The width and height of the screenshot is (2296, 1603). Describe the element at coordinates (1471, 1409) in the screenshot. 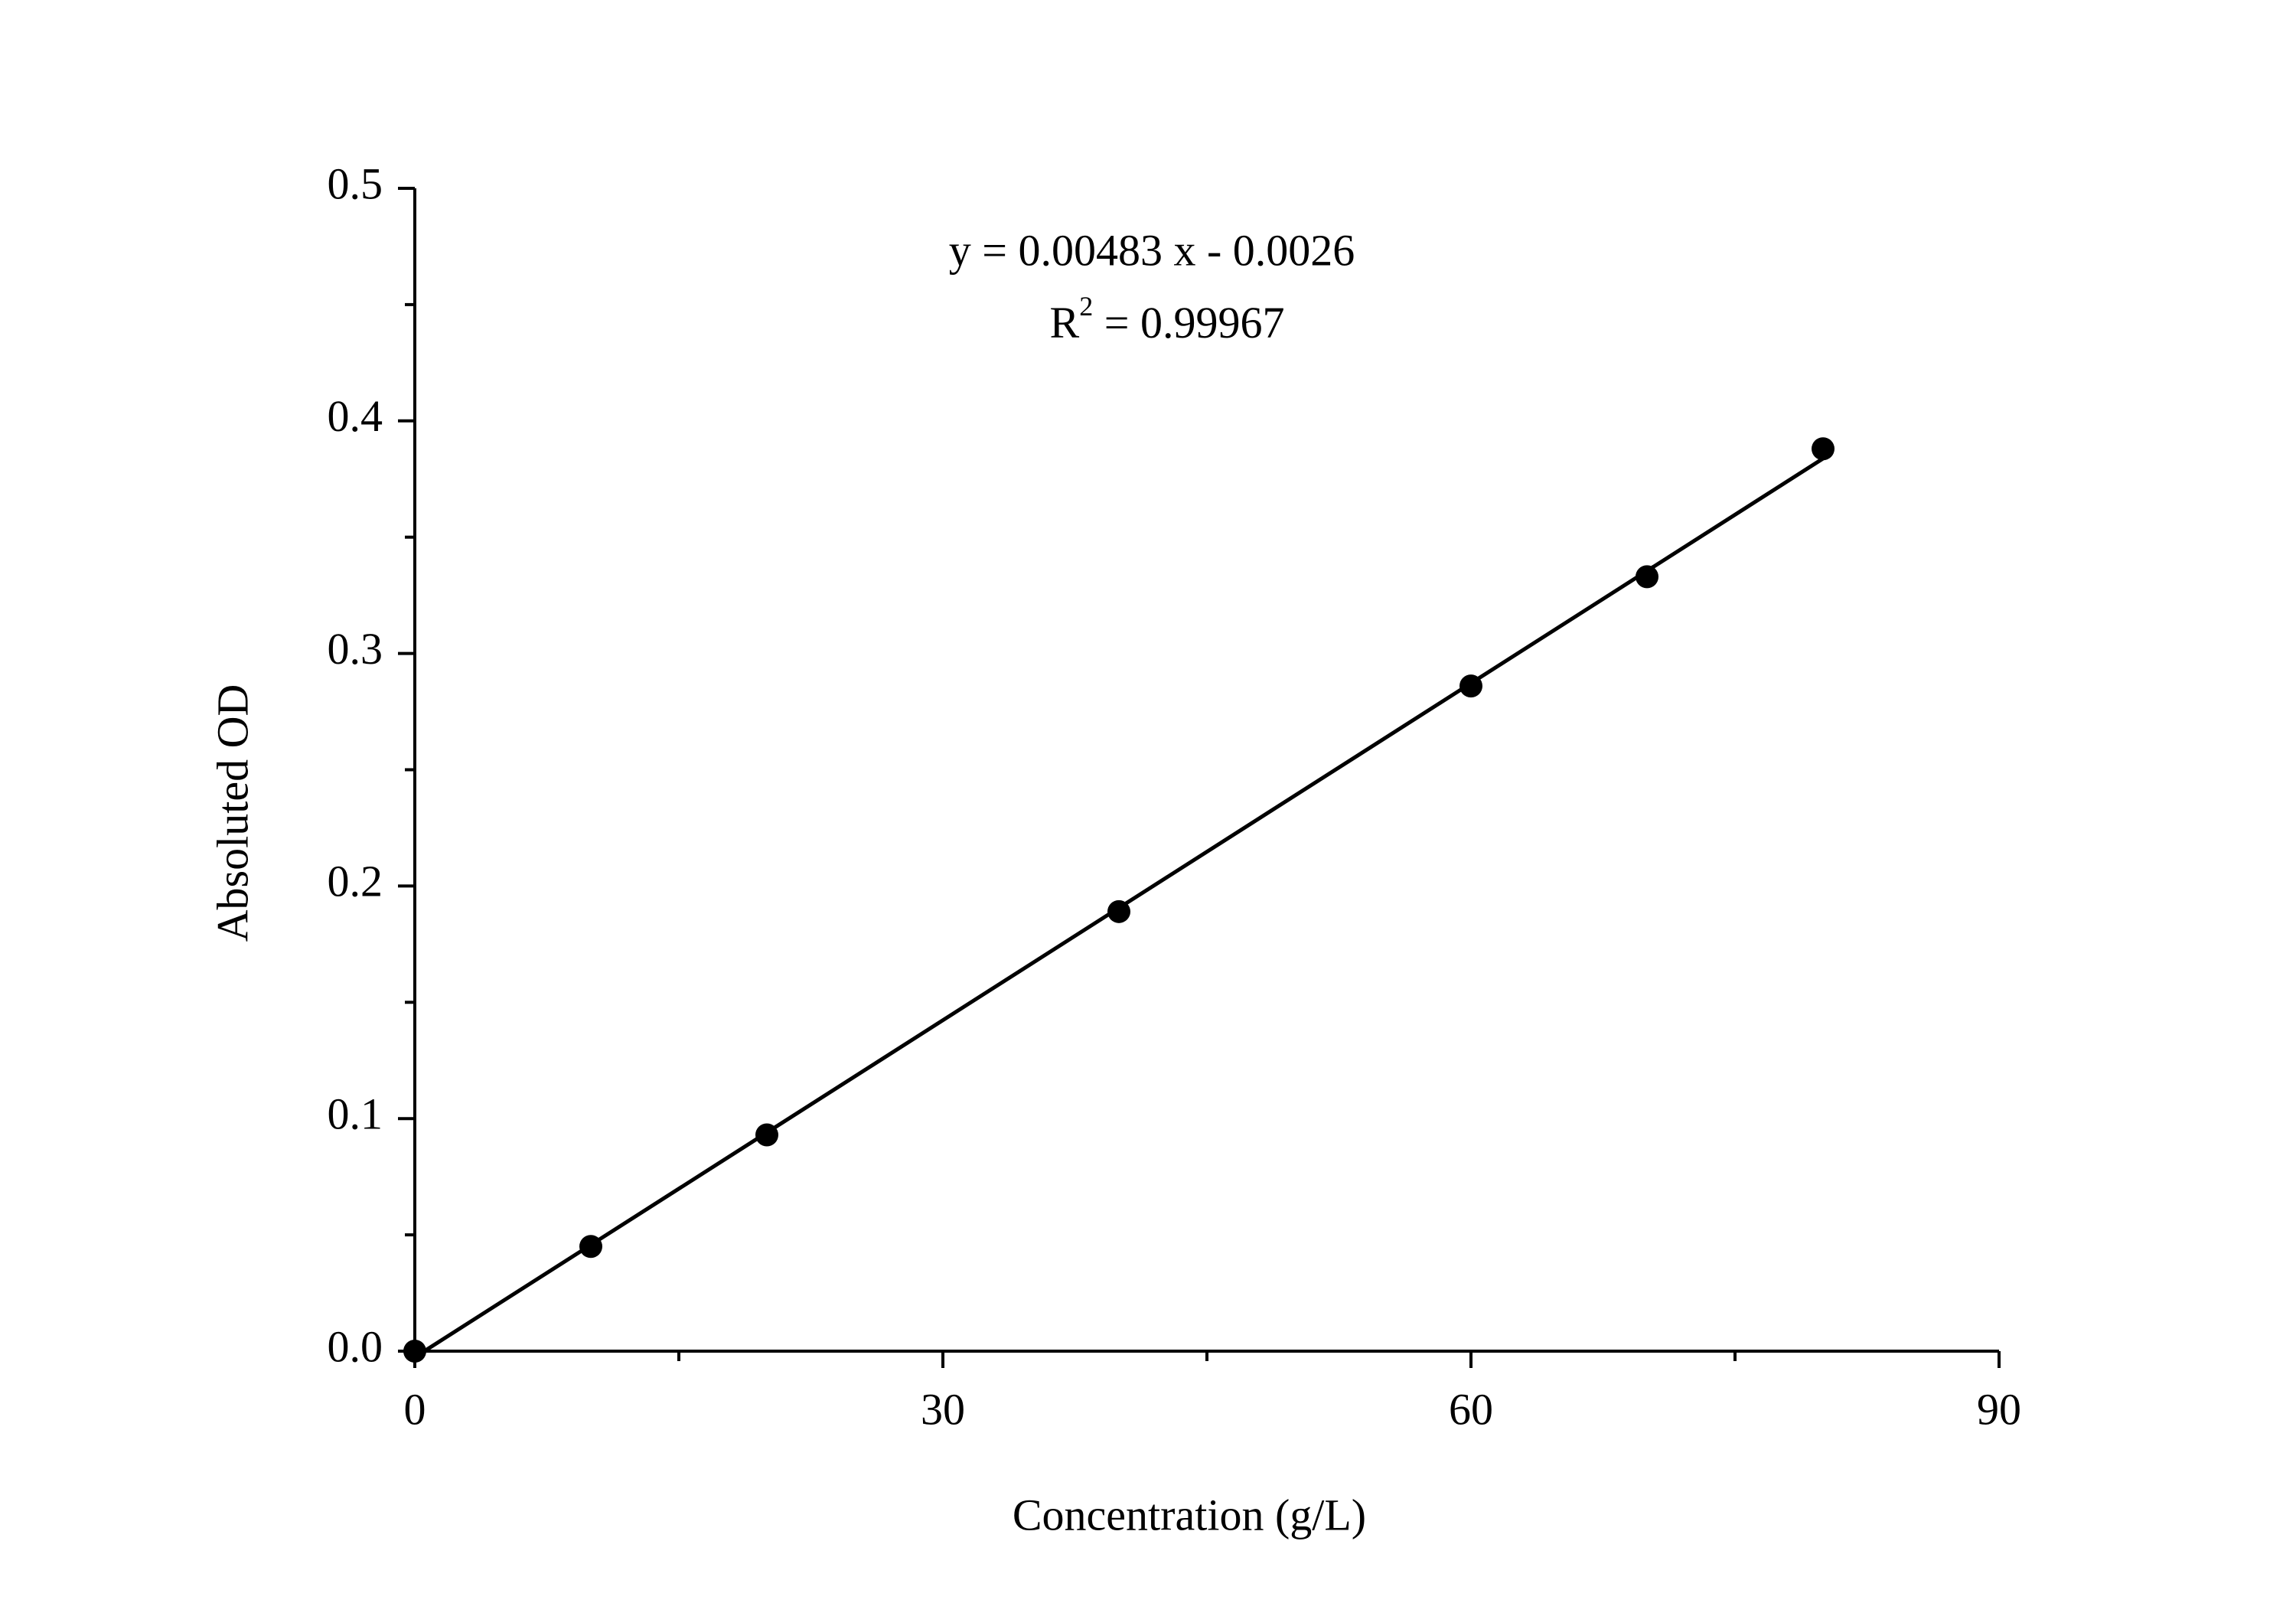

I see `x-tick-label: 60` at that location.